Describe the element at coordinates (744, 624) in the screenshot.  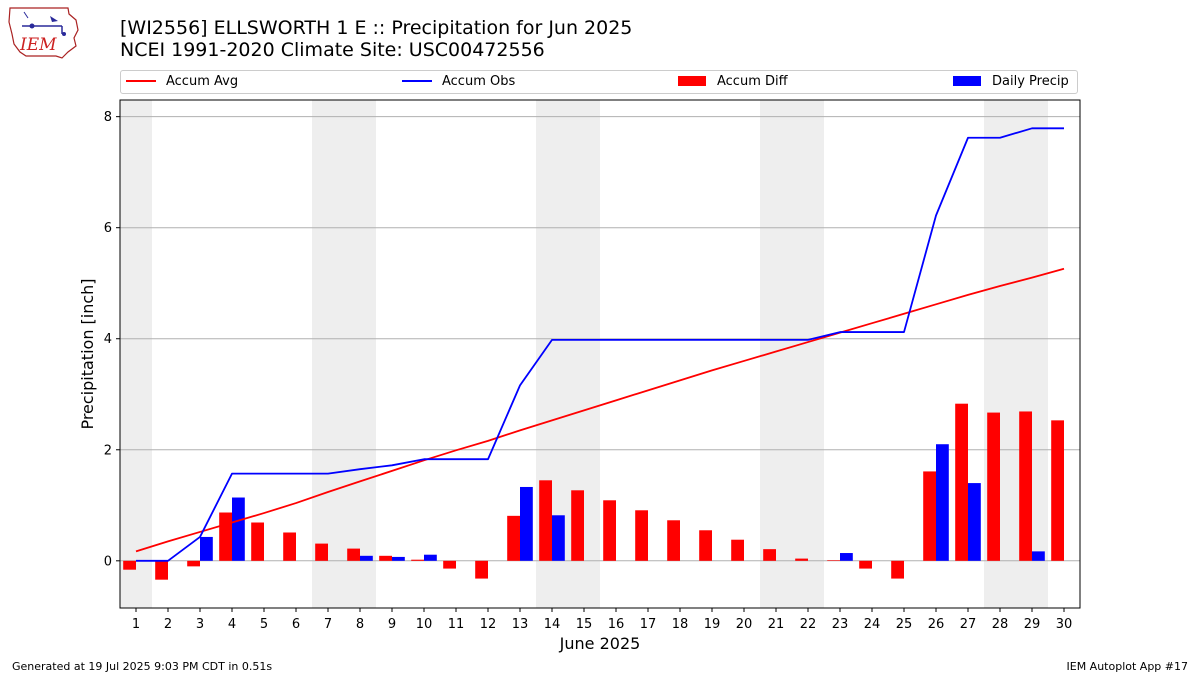
I see `x-tick-label: 20` at that location.